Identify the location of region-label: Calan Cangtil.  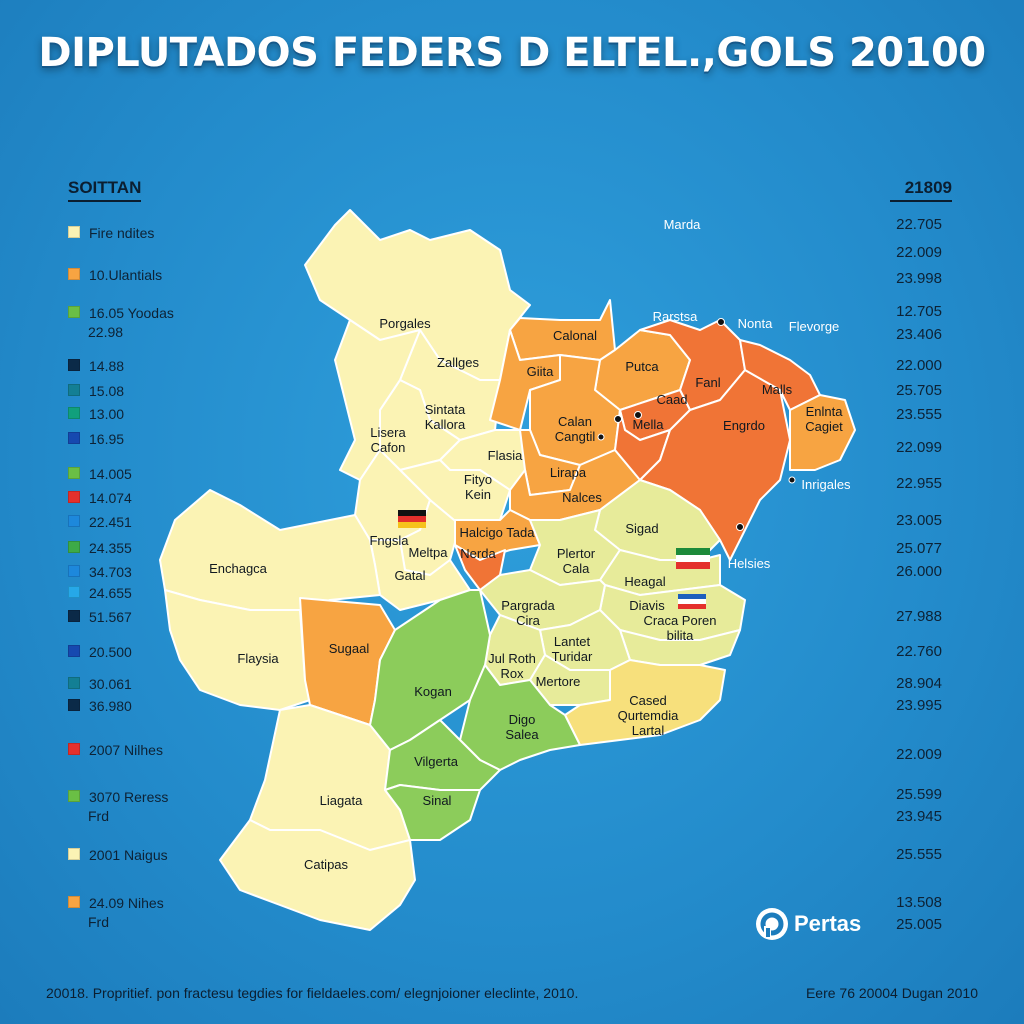
(575, 429).